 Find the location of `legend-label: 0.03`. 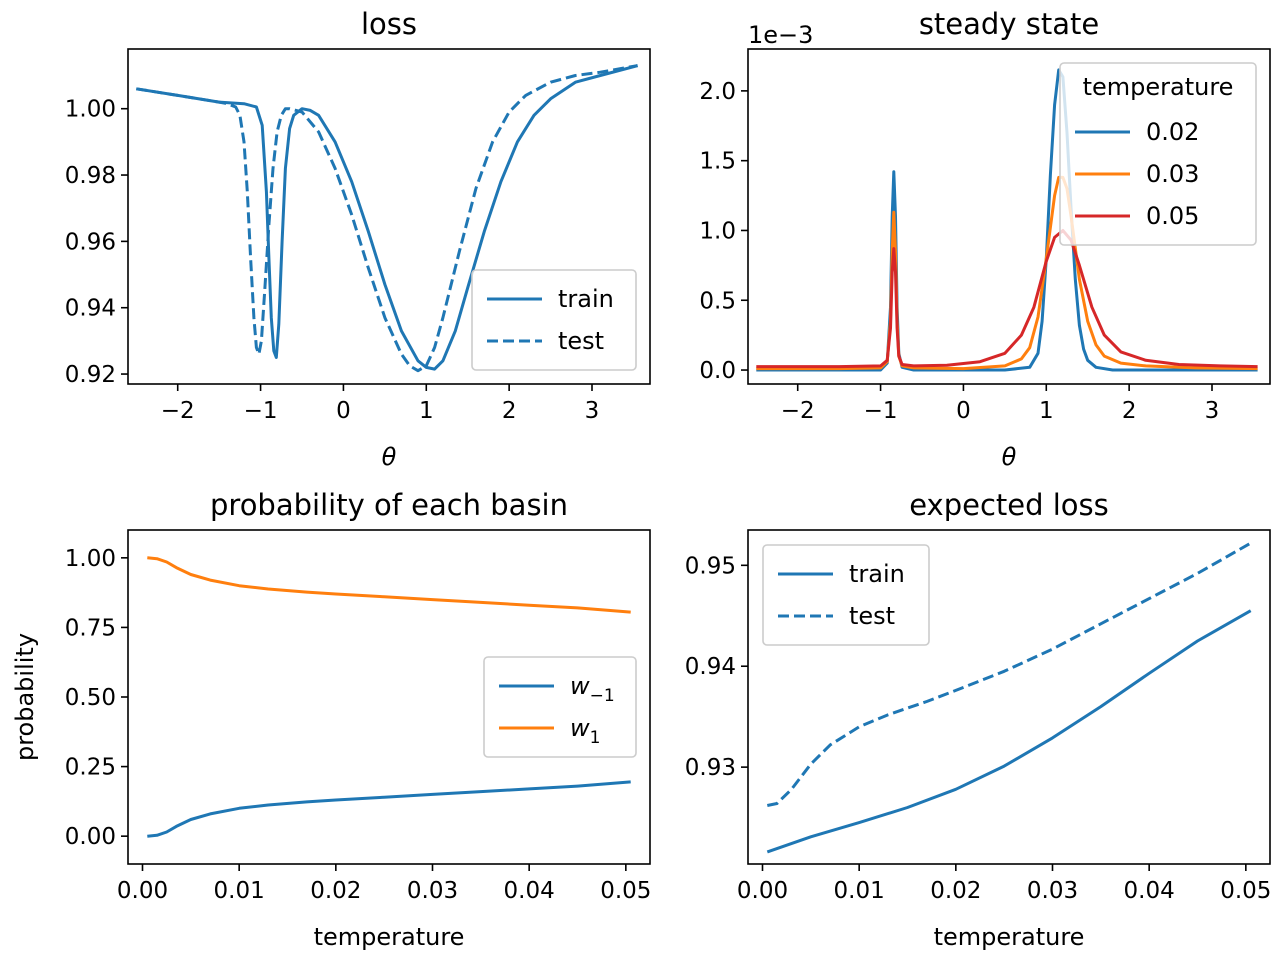

legend-label: 0.03 is located at coordinates (1172, 174).